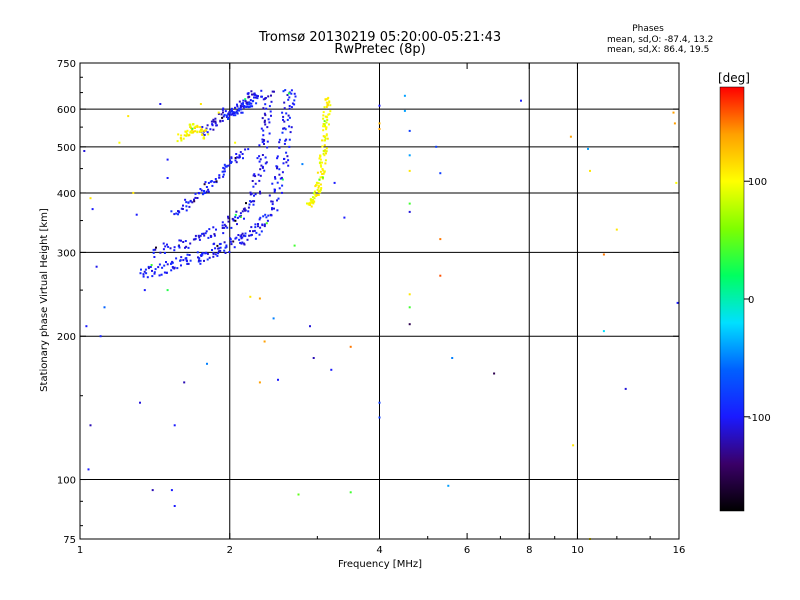  I want to click on x-tick-label-10: 10, so click(577, 550).